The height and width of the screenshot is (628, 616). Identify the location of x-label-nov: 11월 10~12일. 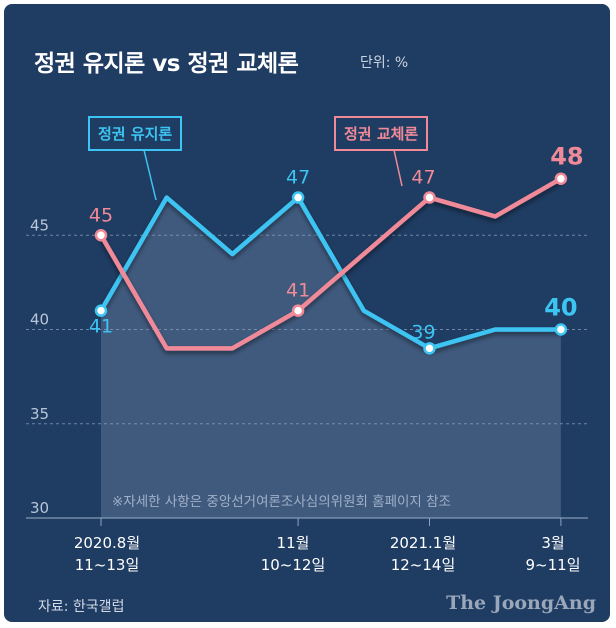
(293, 554).